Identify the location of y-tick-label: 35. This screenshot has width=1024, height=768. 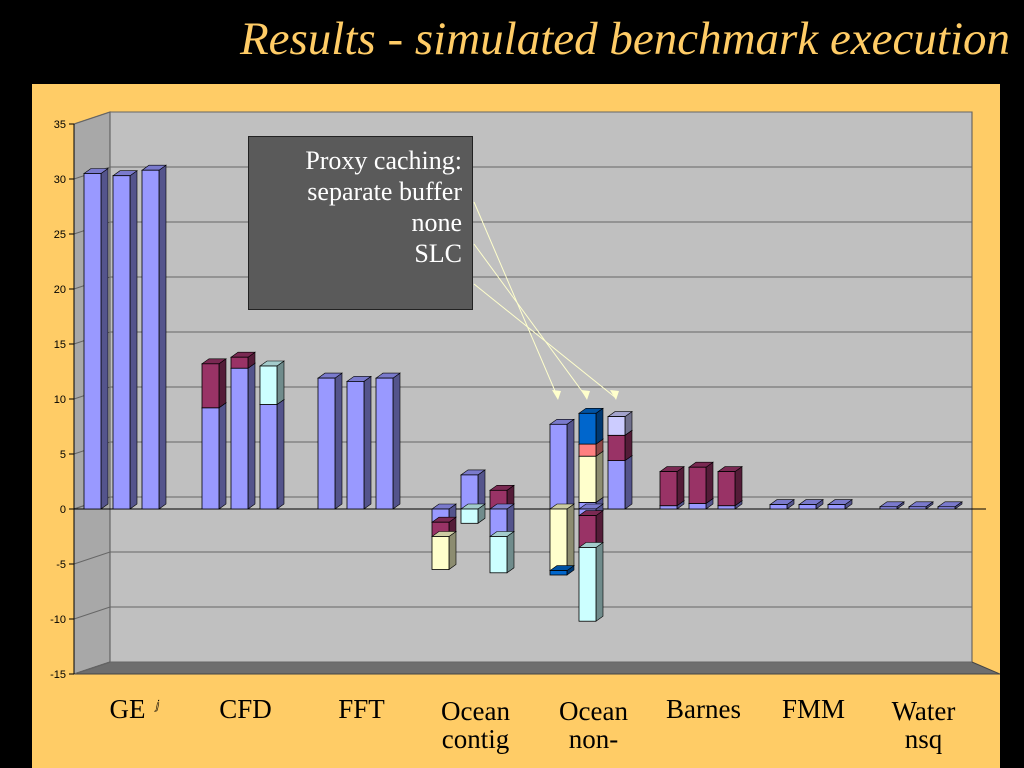
(60, 125).